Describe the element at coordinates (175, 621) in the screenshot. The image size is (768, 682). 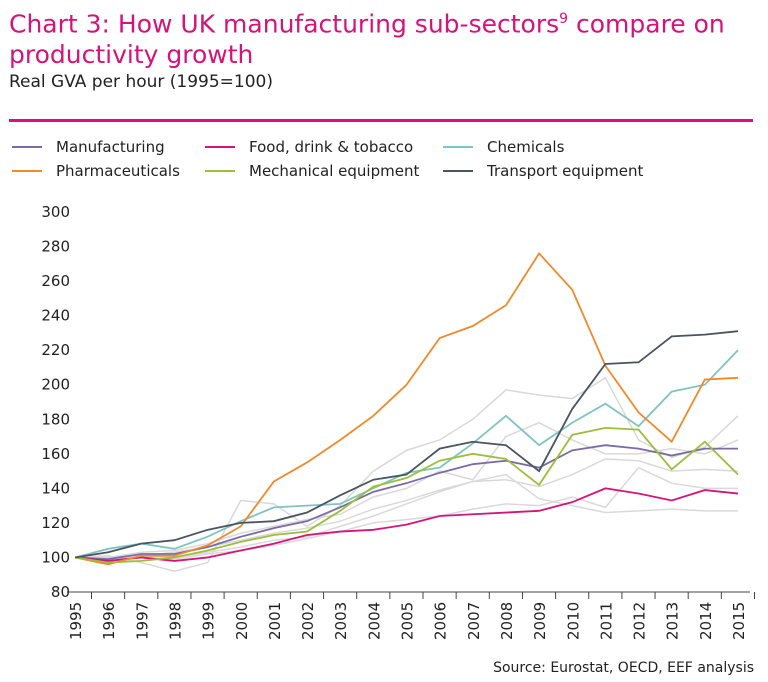
I see `x-tick-label: 1998` at that location.